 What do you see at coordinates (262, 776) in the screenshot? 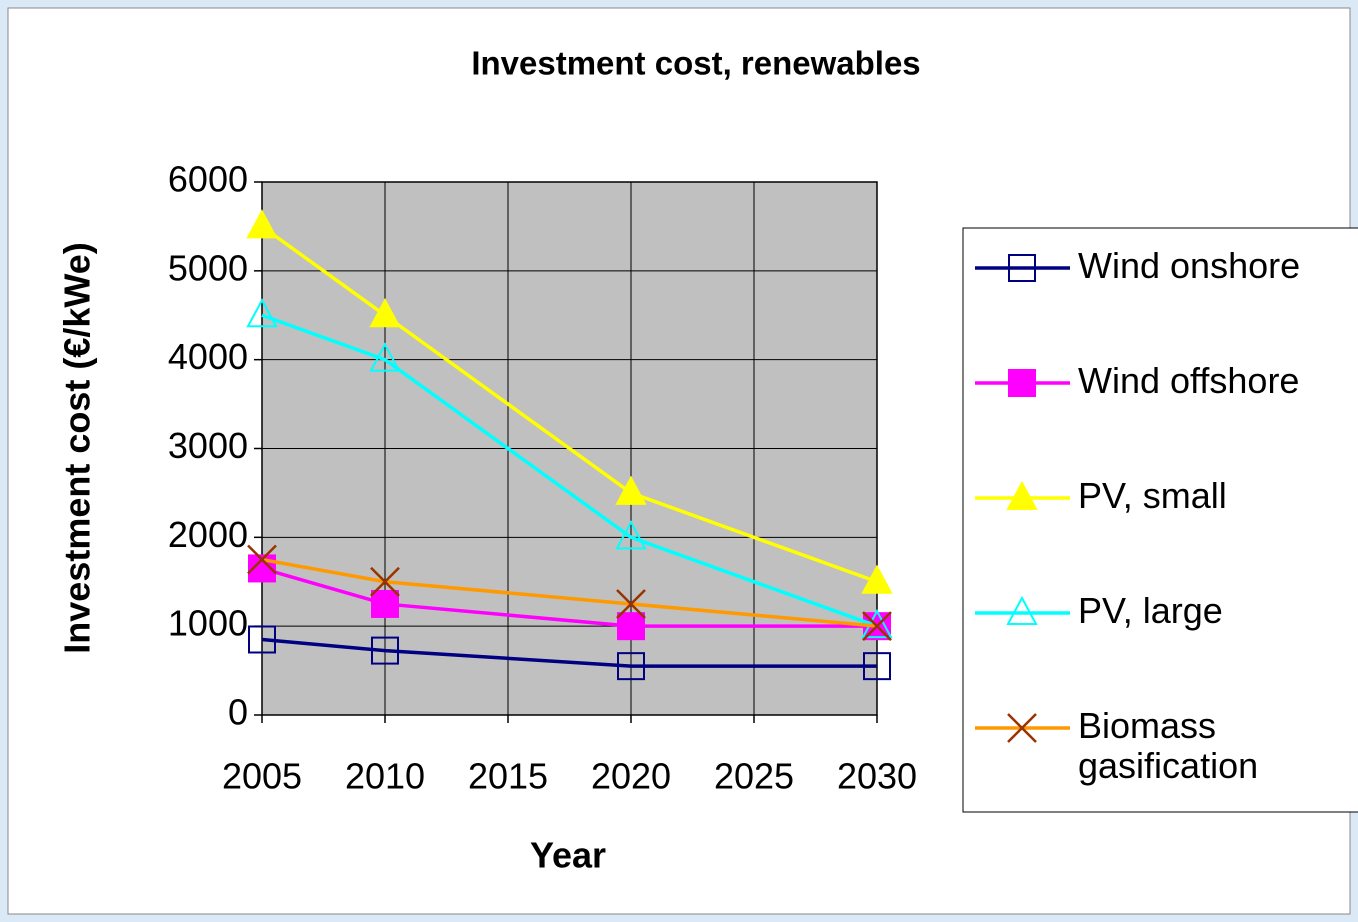
I see `x-tick-label: 2005` at bounding box center [262, 776].